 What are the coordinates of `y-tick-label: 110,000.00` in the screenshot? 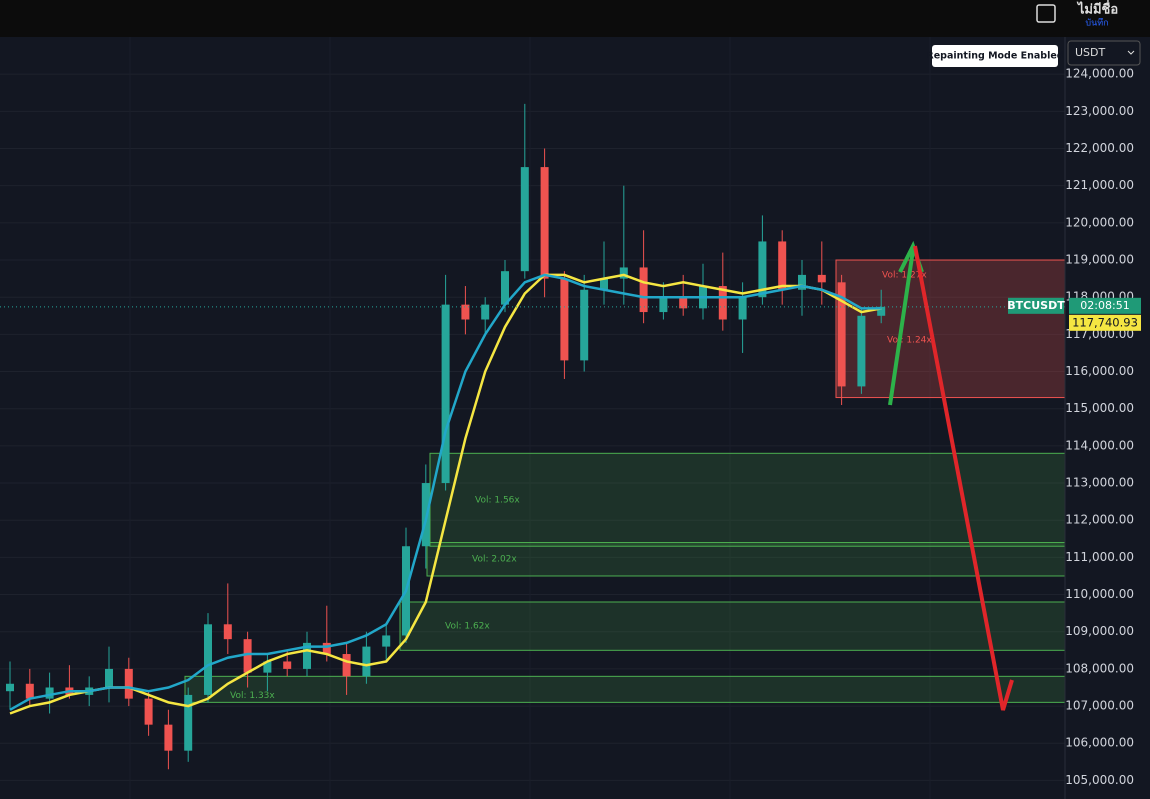 It's located at (1099, 594).